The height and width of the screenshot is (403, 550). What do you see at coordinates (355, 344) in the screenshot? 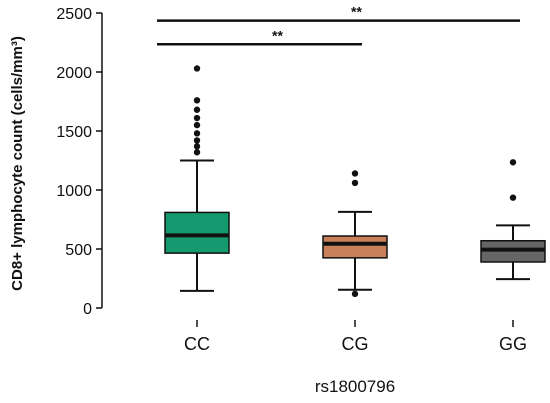
I see `x-tick-label: CG` at bounding box center [355, 344].